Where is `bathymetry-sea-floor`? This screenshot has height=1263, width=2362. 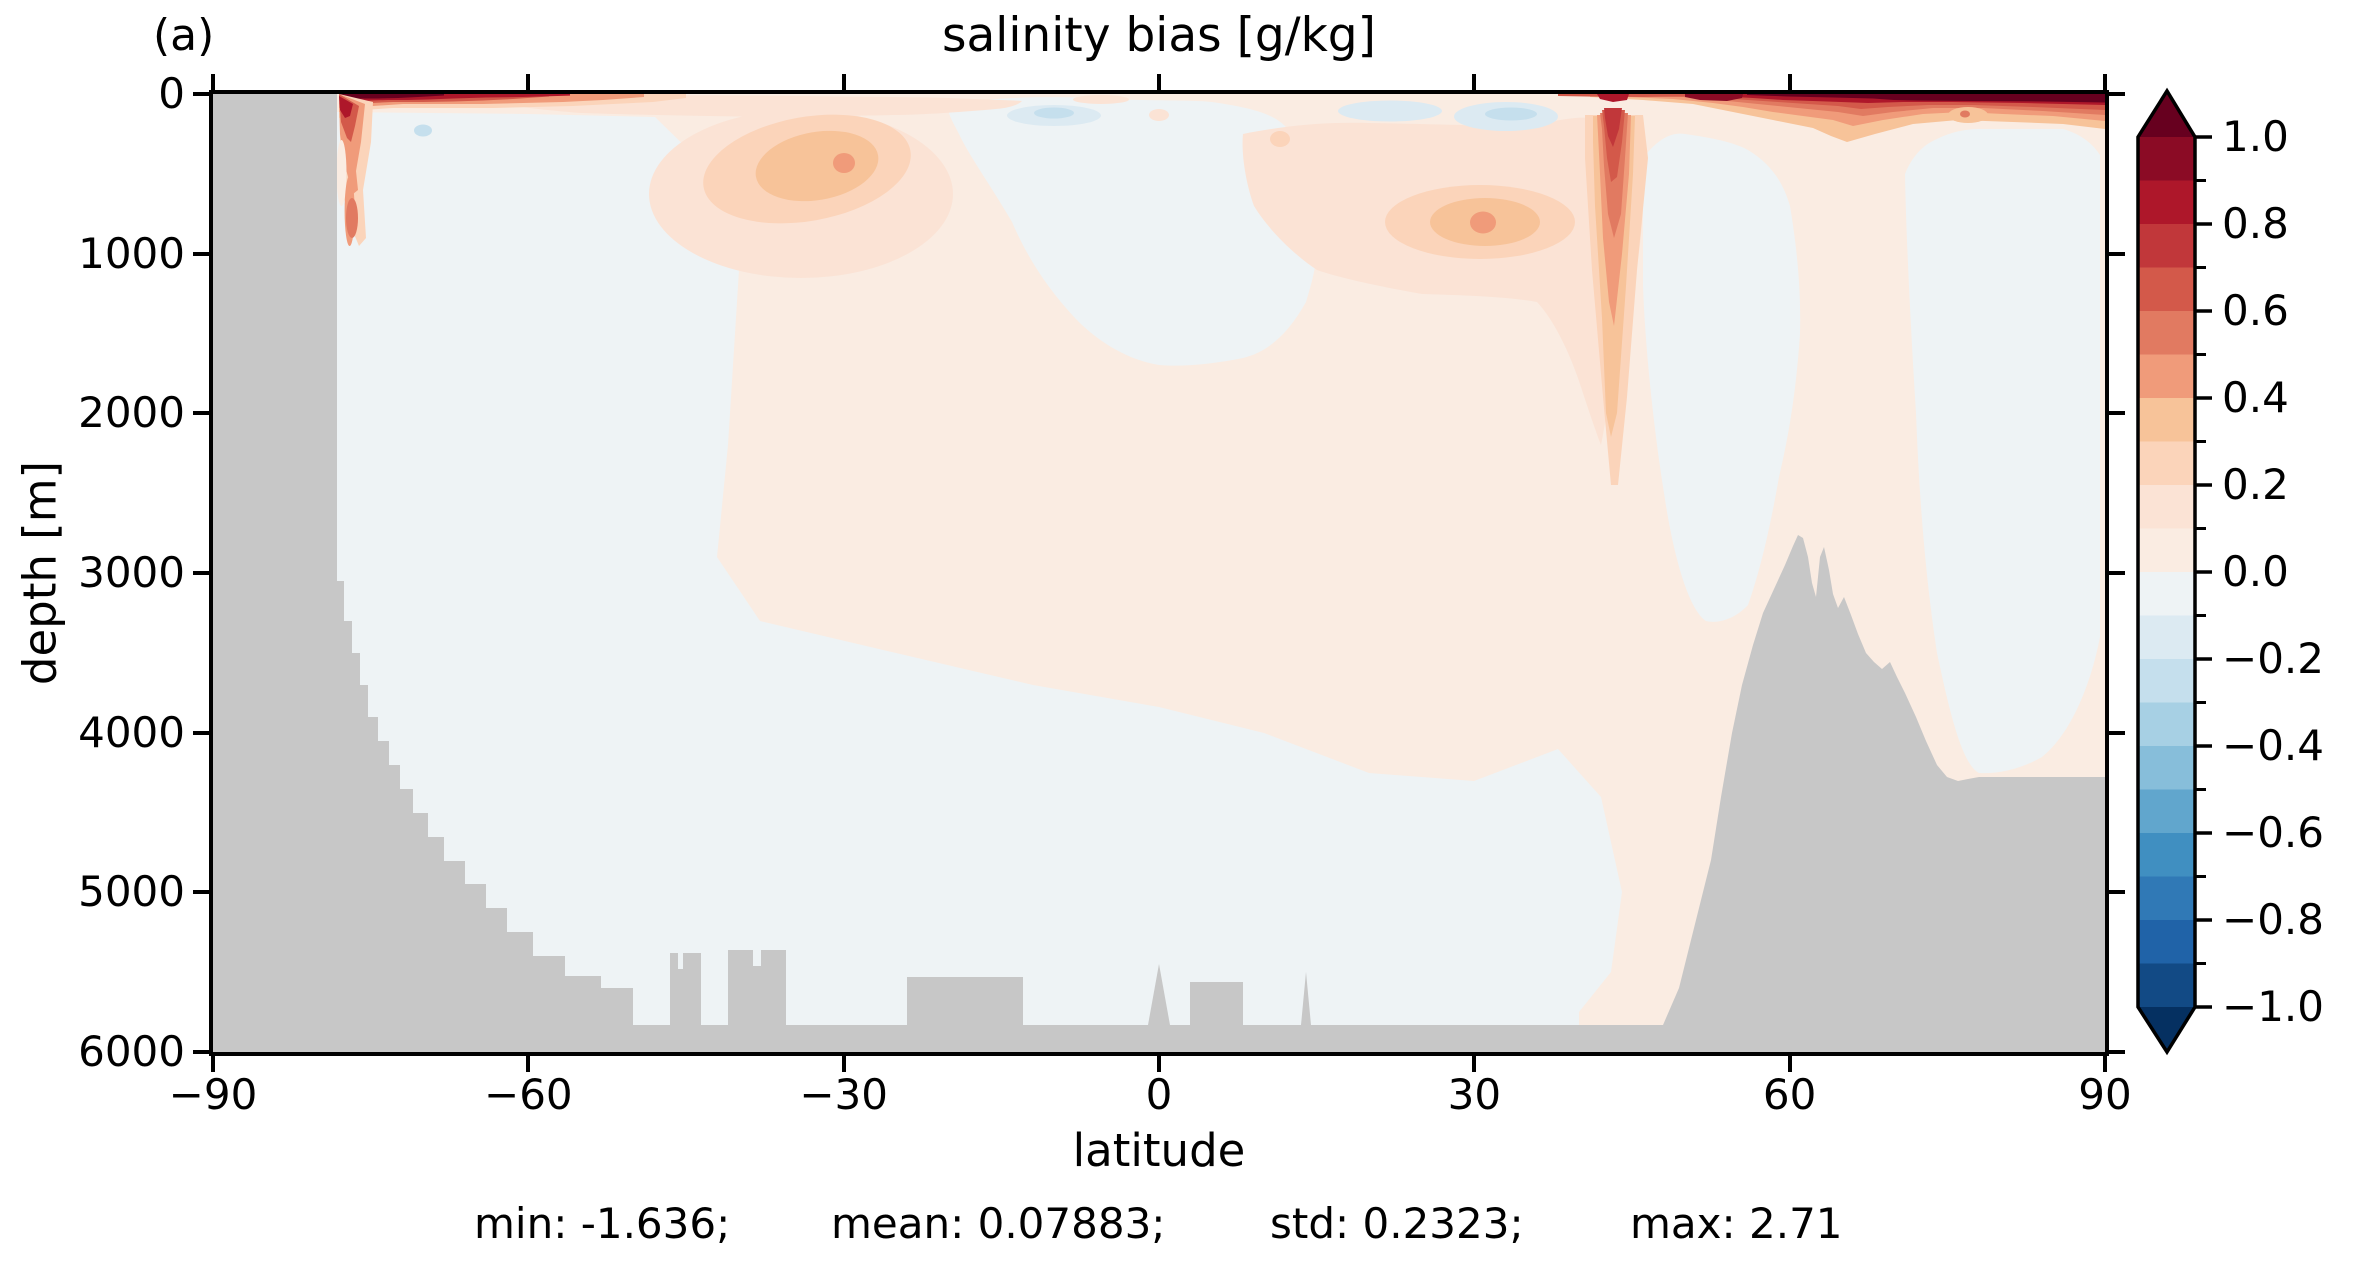
bathymetry-sea-floor is located at coordinates (1159, 1038).